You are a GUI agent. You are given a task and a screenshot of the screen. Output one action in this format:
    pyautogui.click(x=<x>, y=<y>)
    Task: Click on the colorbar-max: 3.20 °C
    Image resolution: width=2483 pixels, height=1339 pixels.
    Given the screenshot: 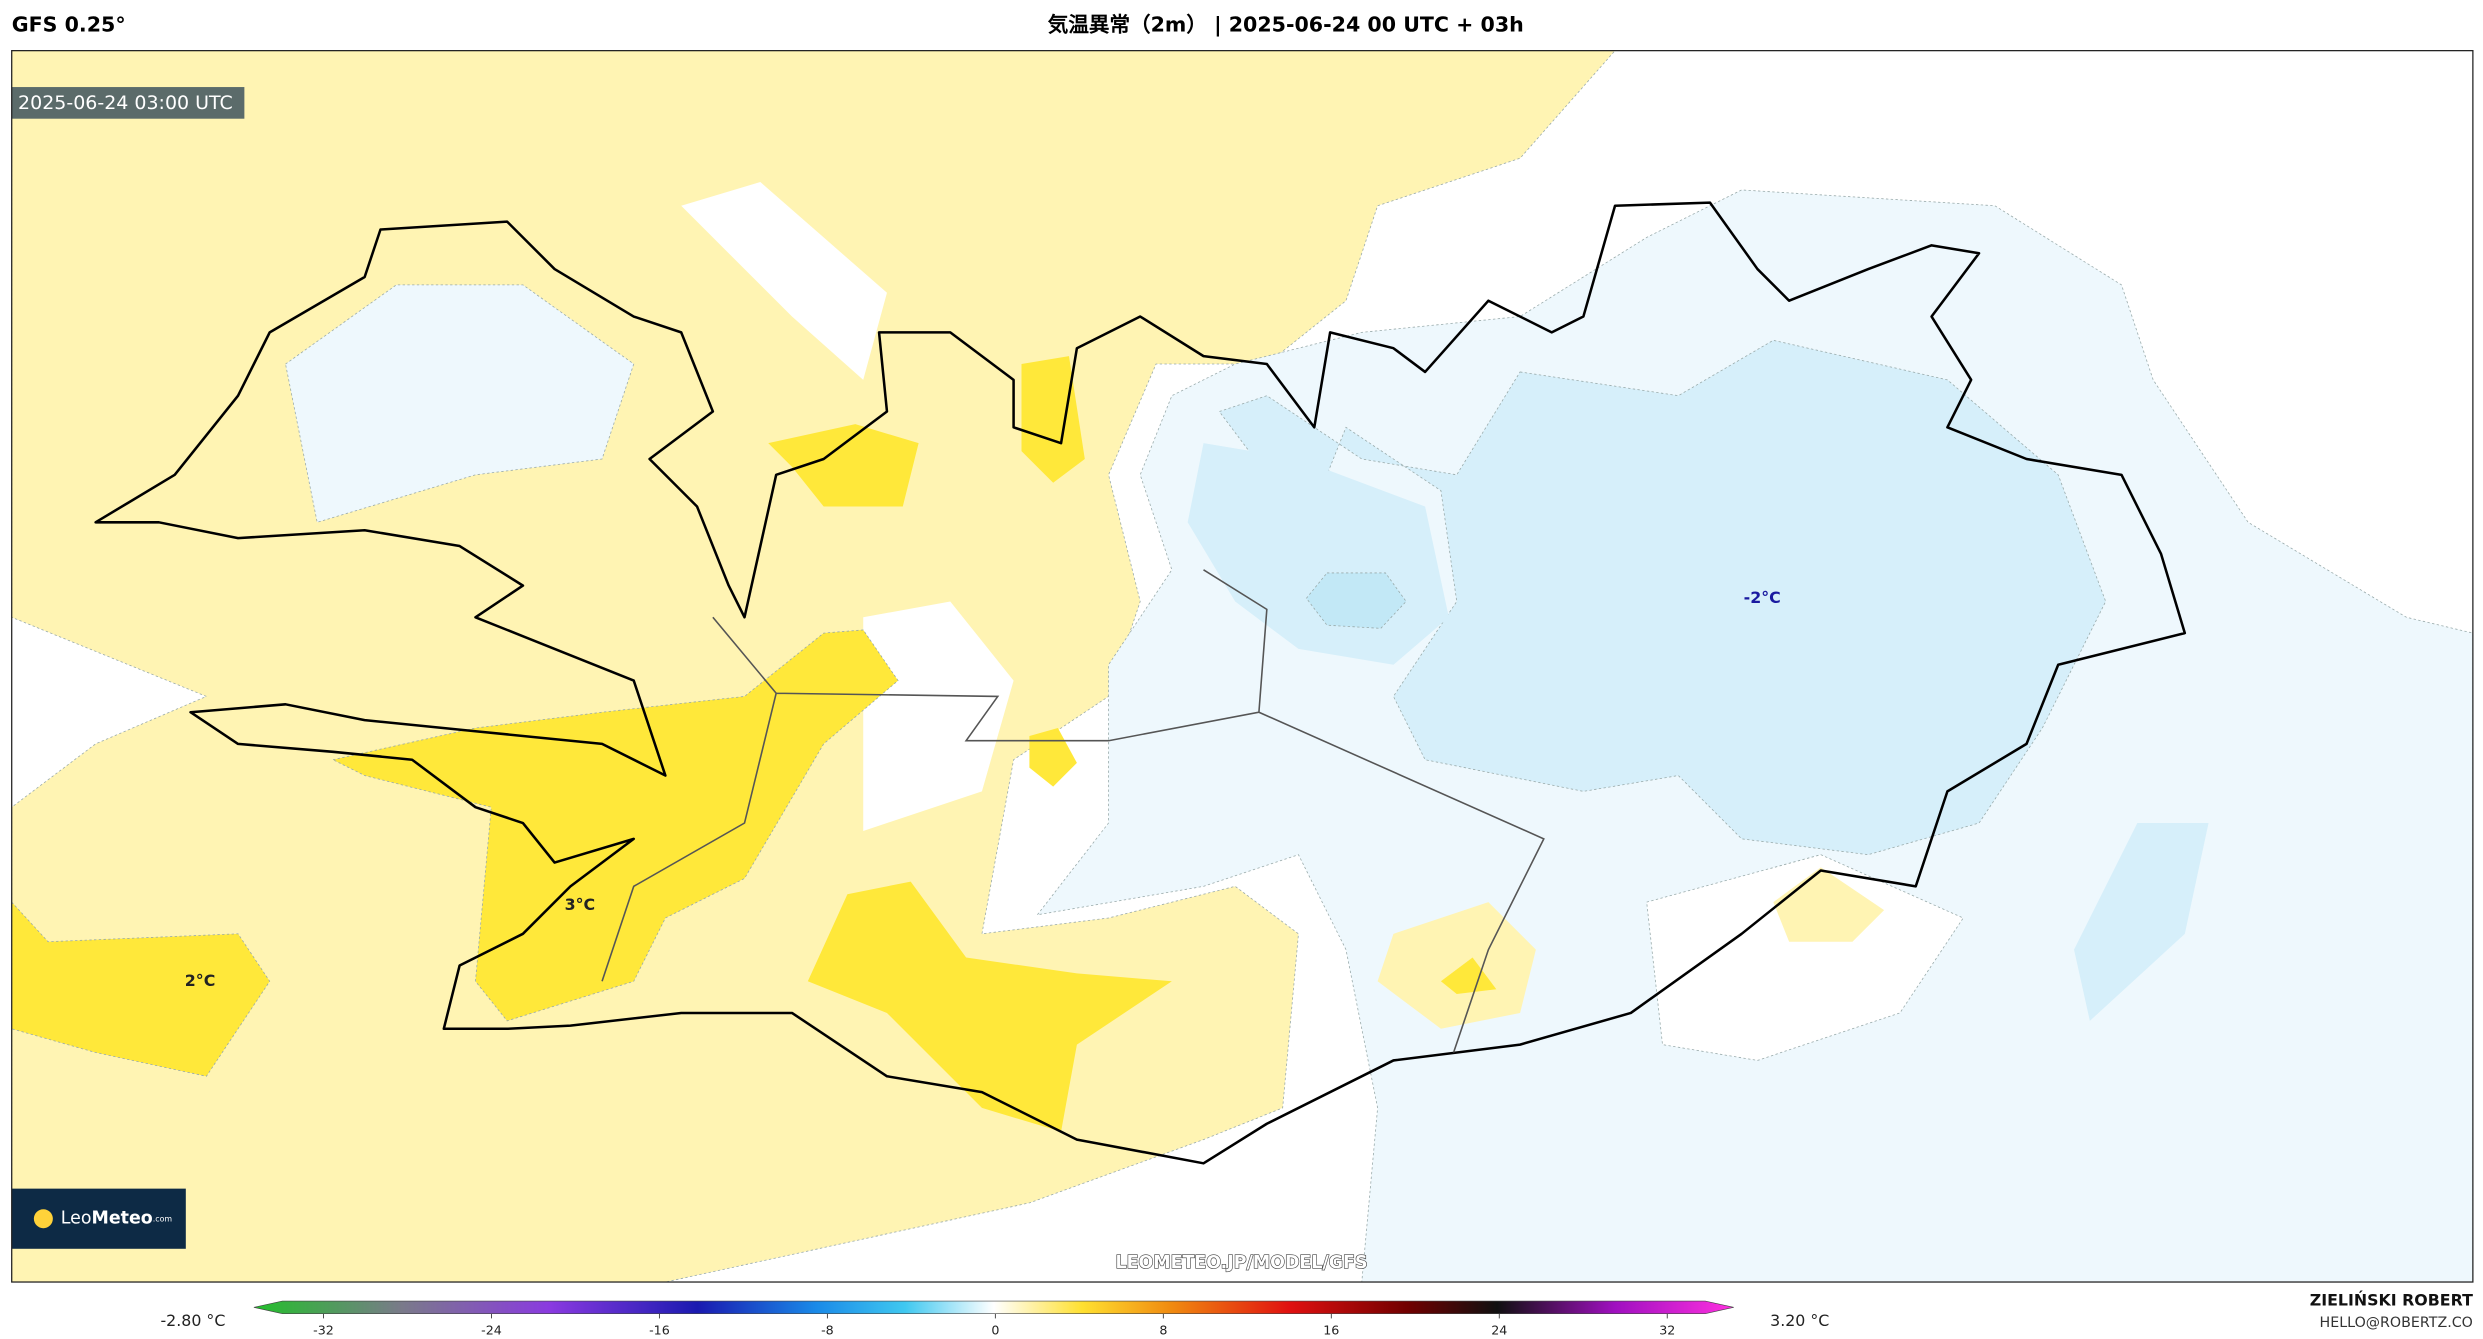 What is the action you would take?
    pyautogui.click(x=1799, y=1320)
    